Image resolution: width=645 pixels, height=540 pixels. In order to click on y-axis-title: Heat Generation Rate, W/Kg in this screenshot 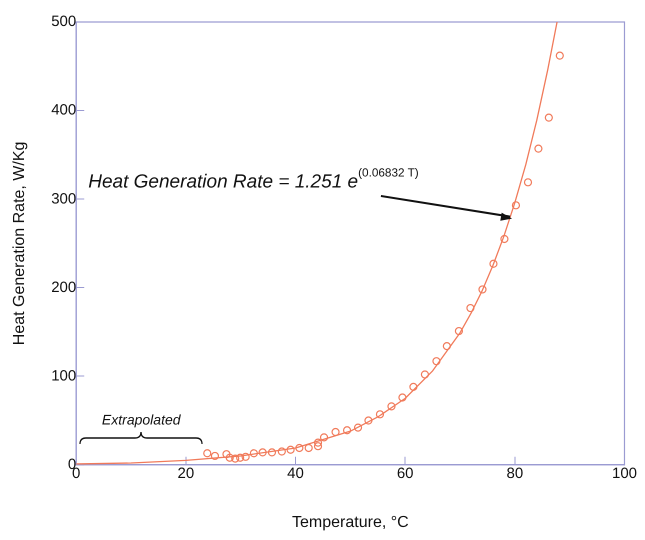, I will do `click(19, 244)`.